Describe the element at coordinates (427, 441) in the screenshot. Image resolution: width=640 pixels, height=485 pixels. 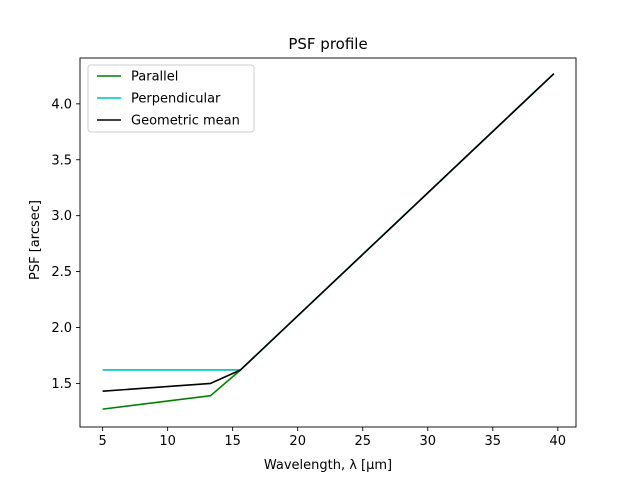
I see `x-tick-label: 30` at that location.